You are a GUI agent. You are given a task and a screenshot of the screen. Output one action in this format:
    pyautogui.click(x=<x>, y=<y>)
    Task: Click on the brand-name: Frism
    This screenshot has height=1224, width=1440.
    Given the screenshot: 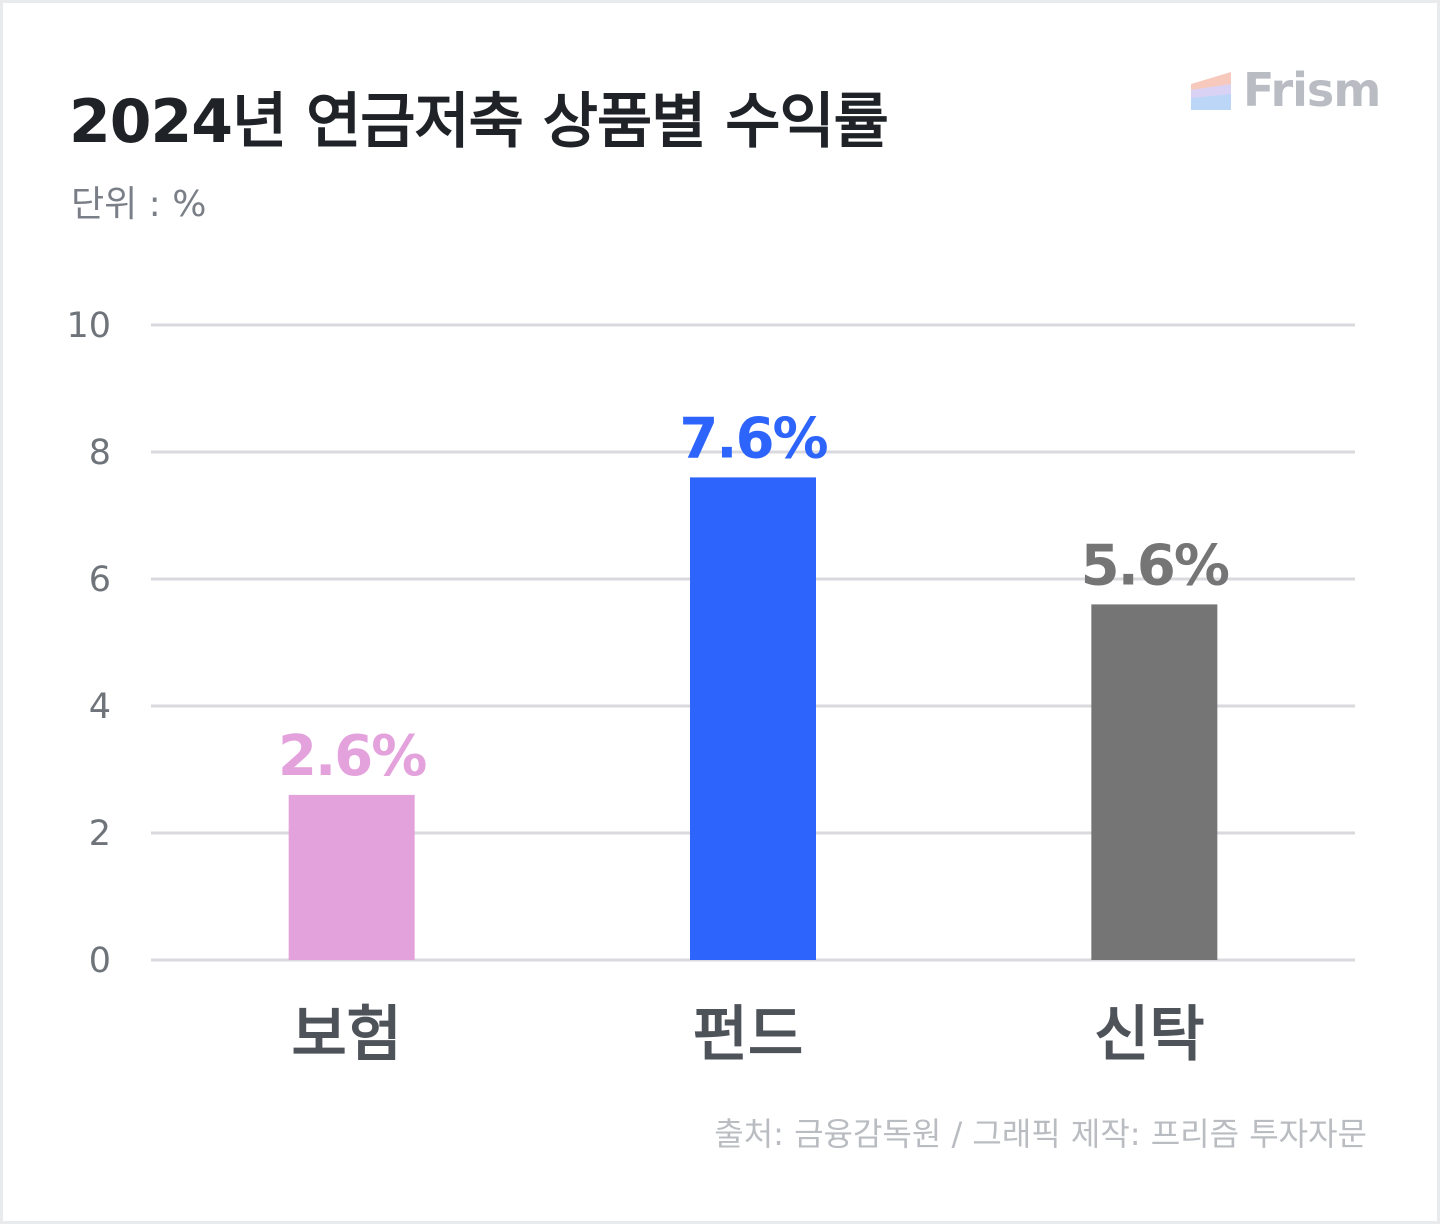 What is the action you would take?
    pyautogui.click(x=1312, y=90)
    